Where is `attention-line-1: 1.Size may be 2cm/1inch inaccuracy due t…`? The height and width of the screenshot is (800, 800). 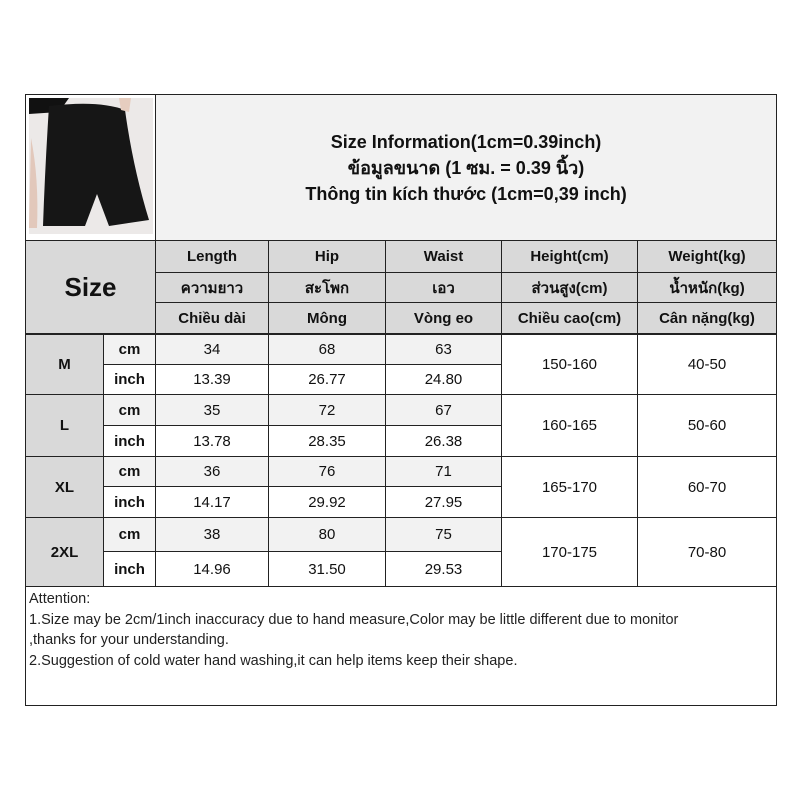 attention-line-1: 1.Size may be 2cm/1inch inaccuracy due t… is located at coordinates (354, 619).